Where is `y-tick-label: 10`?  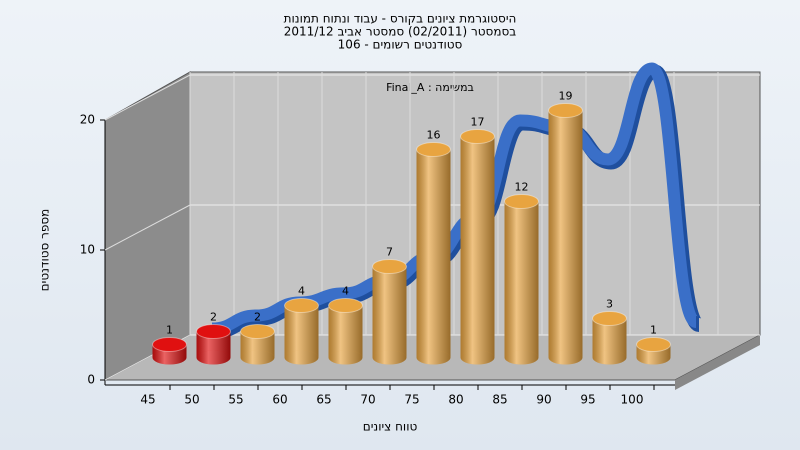 y-tick-label: 10 is located at coordinates (87, 250).